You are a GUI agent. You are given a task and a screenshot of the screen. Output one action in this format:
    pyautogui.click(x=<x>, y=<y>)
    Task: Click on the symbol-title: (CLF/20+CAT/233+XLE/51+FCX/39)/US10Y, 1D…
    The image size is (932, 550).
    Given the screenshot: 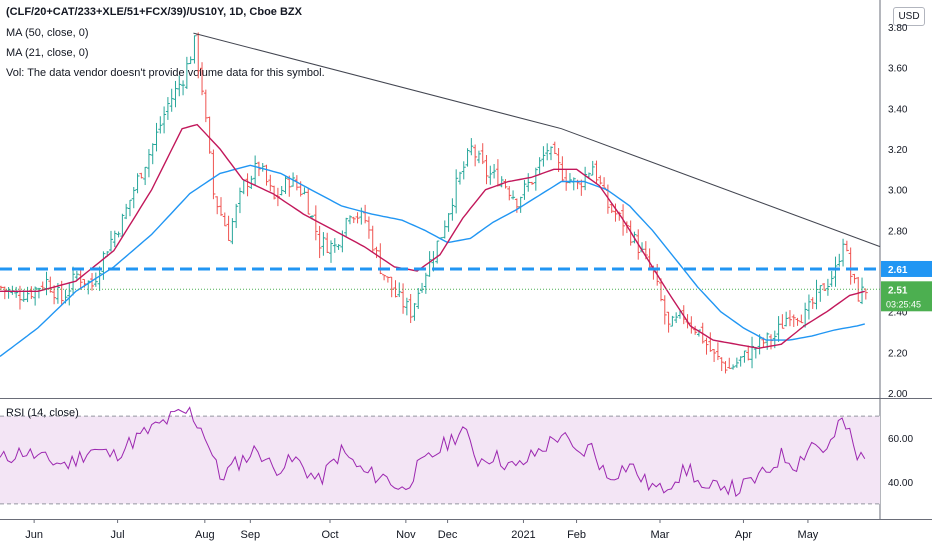 What is the action you would take?
    pyautogui.click(x=154, y=12)
    